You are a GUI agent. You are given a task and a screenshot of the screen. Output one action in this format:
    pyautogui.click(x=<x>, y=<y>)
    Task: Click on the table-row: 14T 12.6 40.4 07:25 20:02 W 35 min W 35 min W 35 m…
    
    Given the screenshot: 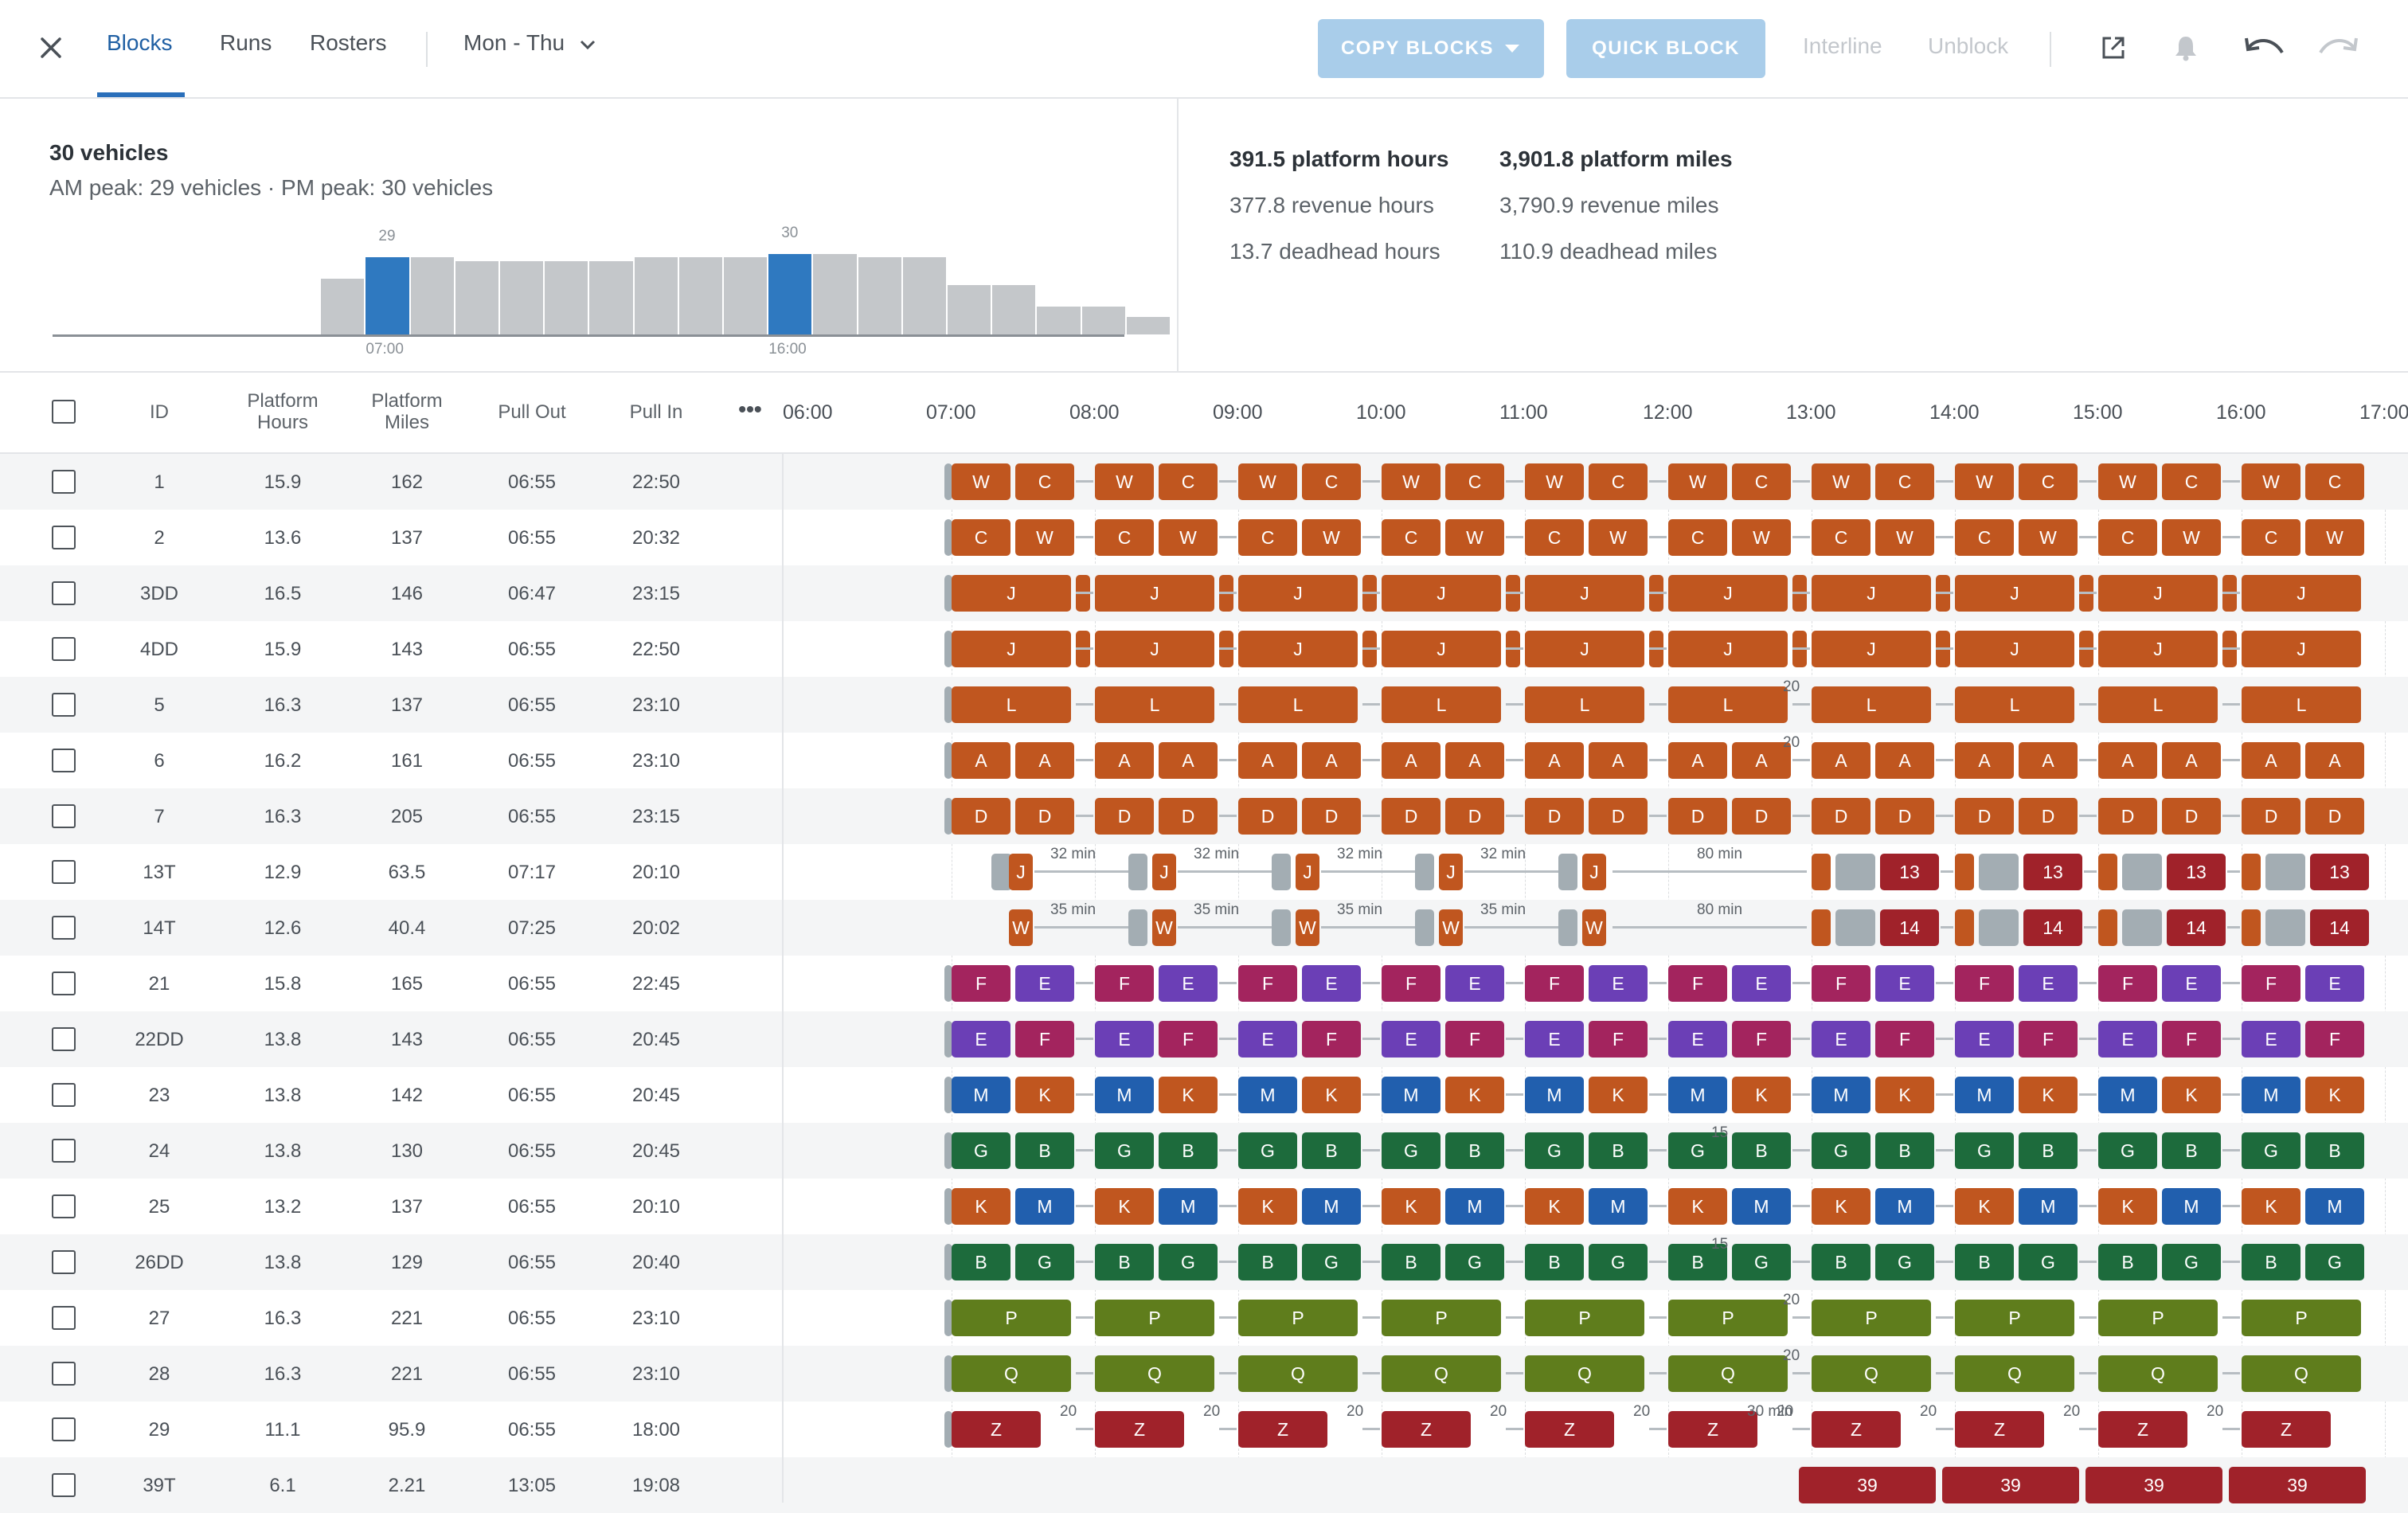 What is the action you would take?
    pyautogui.click(x=1204, y=928)
    